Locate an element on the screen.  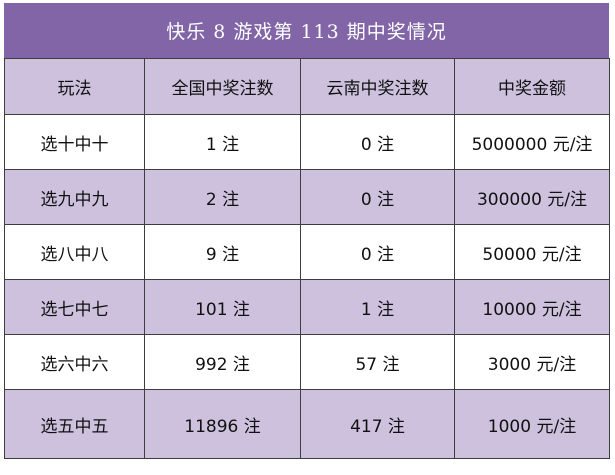
cell-national-winners: 9 注 is located at coordinates (222, 252).